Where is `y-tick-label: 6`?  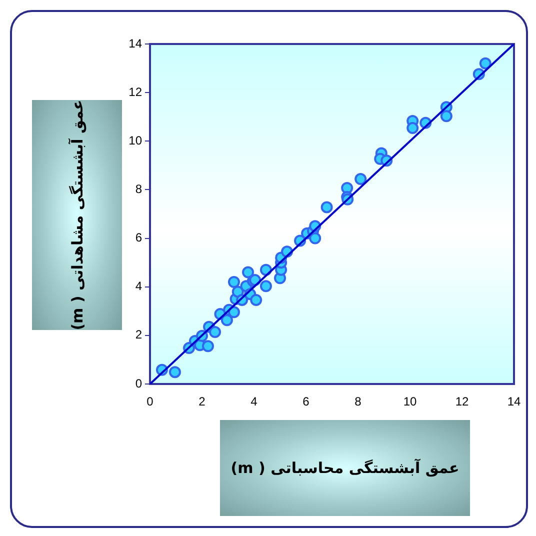 y-tick-label: 6 is located at coordinates (138, 237).